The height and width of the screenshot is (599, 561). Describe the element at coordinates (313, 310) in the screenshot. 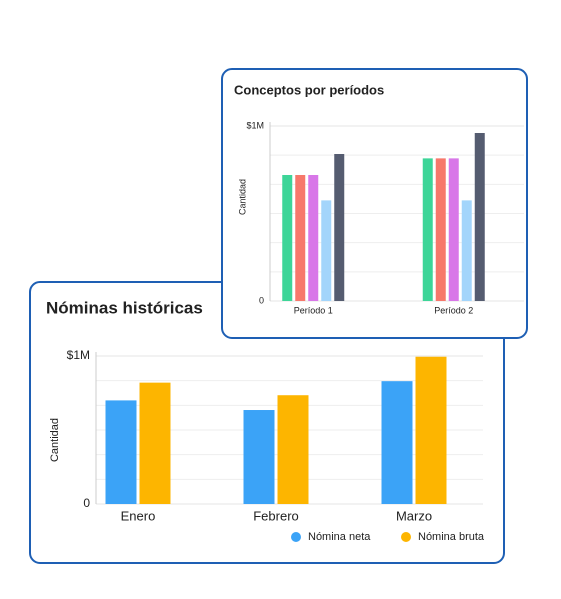

I see `x-tick-label: Período 1` at that location.